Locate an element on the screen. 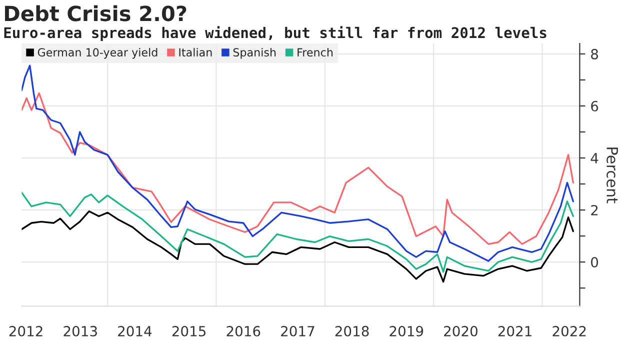 The width and height of the screenshot is (620, 348). legend-label: French is located at coordinates (315, 52).